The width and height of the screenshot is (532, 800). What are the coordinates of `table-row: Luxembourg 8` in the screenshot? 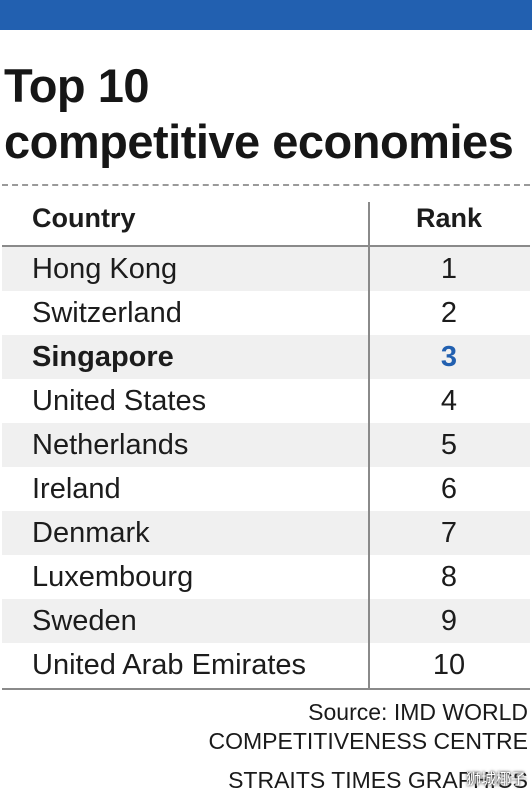 It's located at (266, 577).